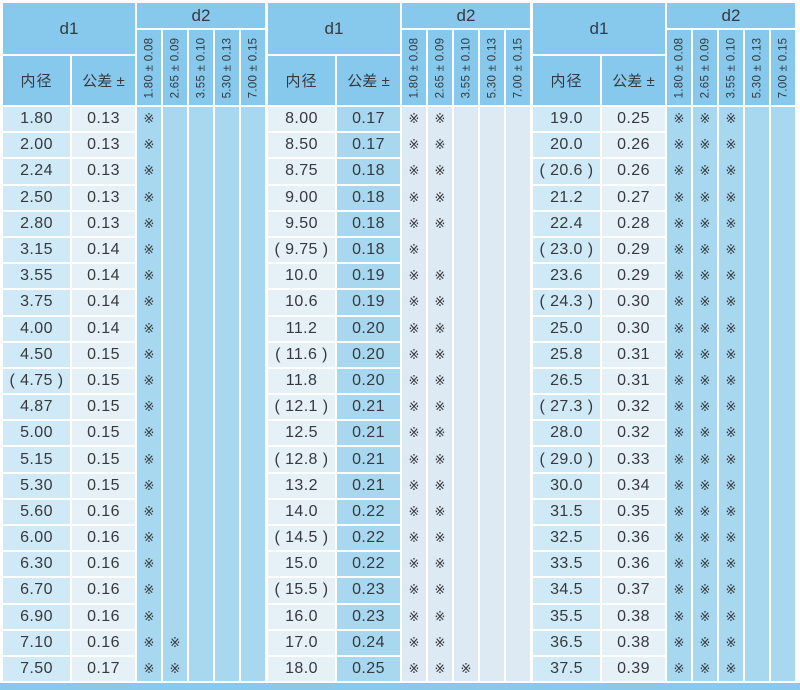 The image size is (800, 690). I want to click on inner-diameter-value-cell: 6.00, so click(36, 538).